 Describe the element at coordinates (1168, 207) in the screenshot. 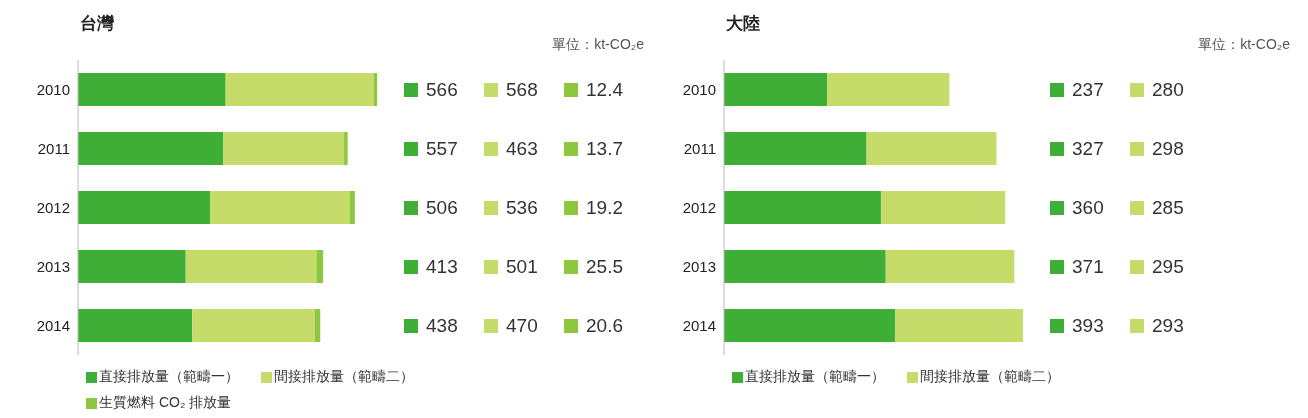

I see `data-label: 285` at that location.